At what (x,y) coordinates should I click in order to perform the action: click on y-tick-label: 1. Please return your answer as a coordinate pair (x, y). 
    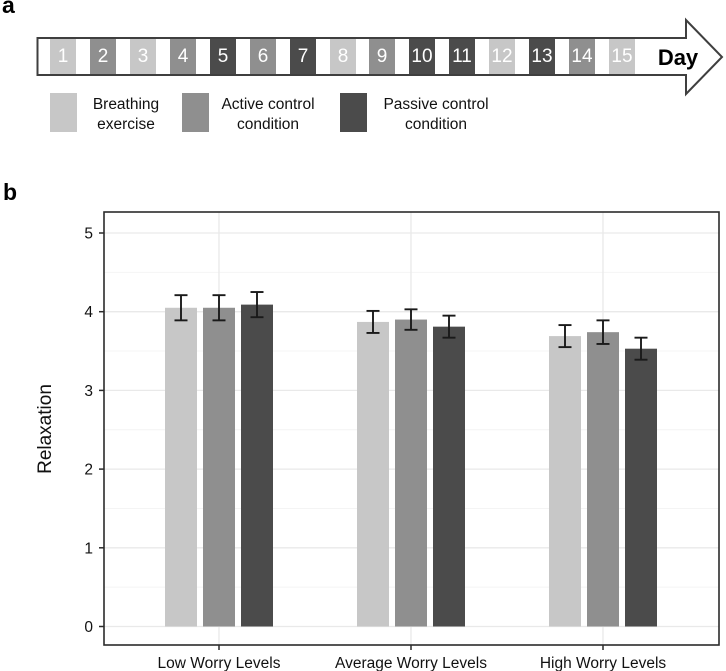
    Looking at the image, I should click on (88, 548).